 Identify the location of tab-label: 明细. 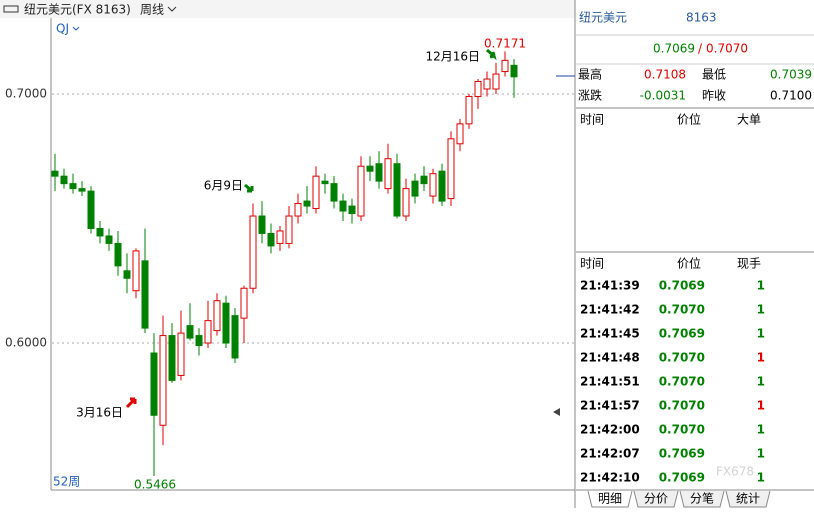
(610, 499).